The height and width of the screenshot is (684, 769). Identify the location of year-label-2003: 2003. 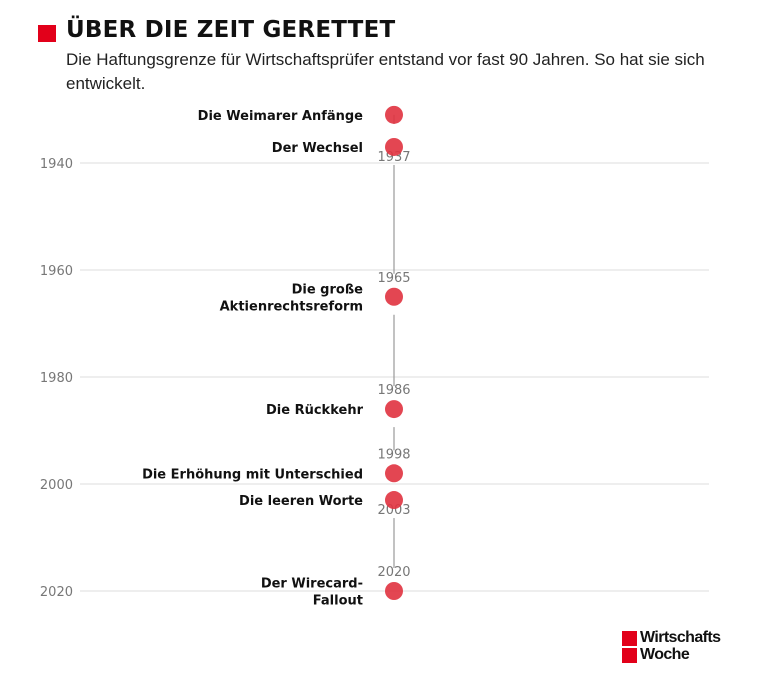
(393, 510).